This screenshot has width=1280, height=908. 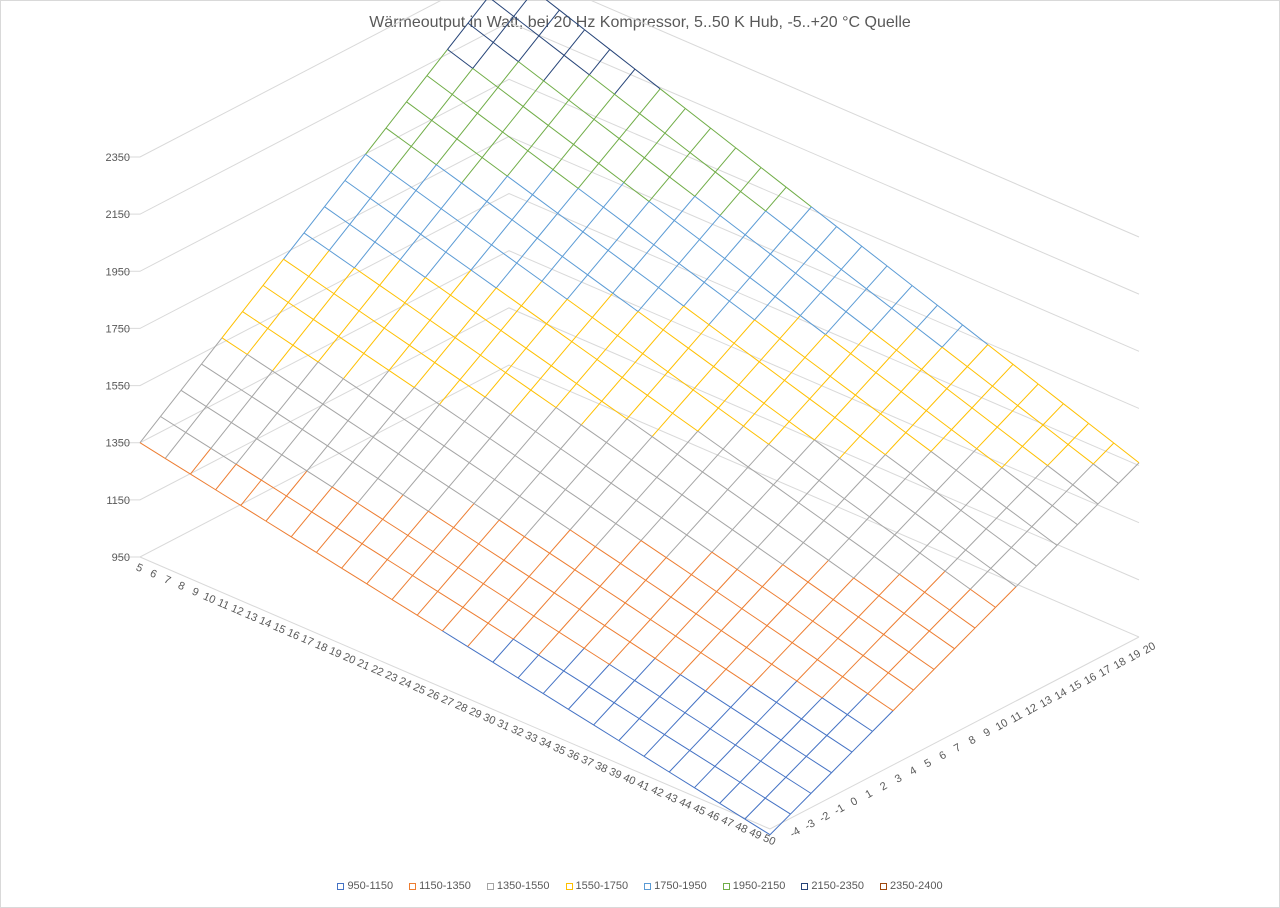 I want to click on hub-tick-label: 46, so click(x=713, y=816).